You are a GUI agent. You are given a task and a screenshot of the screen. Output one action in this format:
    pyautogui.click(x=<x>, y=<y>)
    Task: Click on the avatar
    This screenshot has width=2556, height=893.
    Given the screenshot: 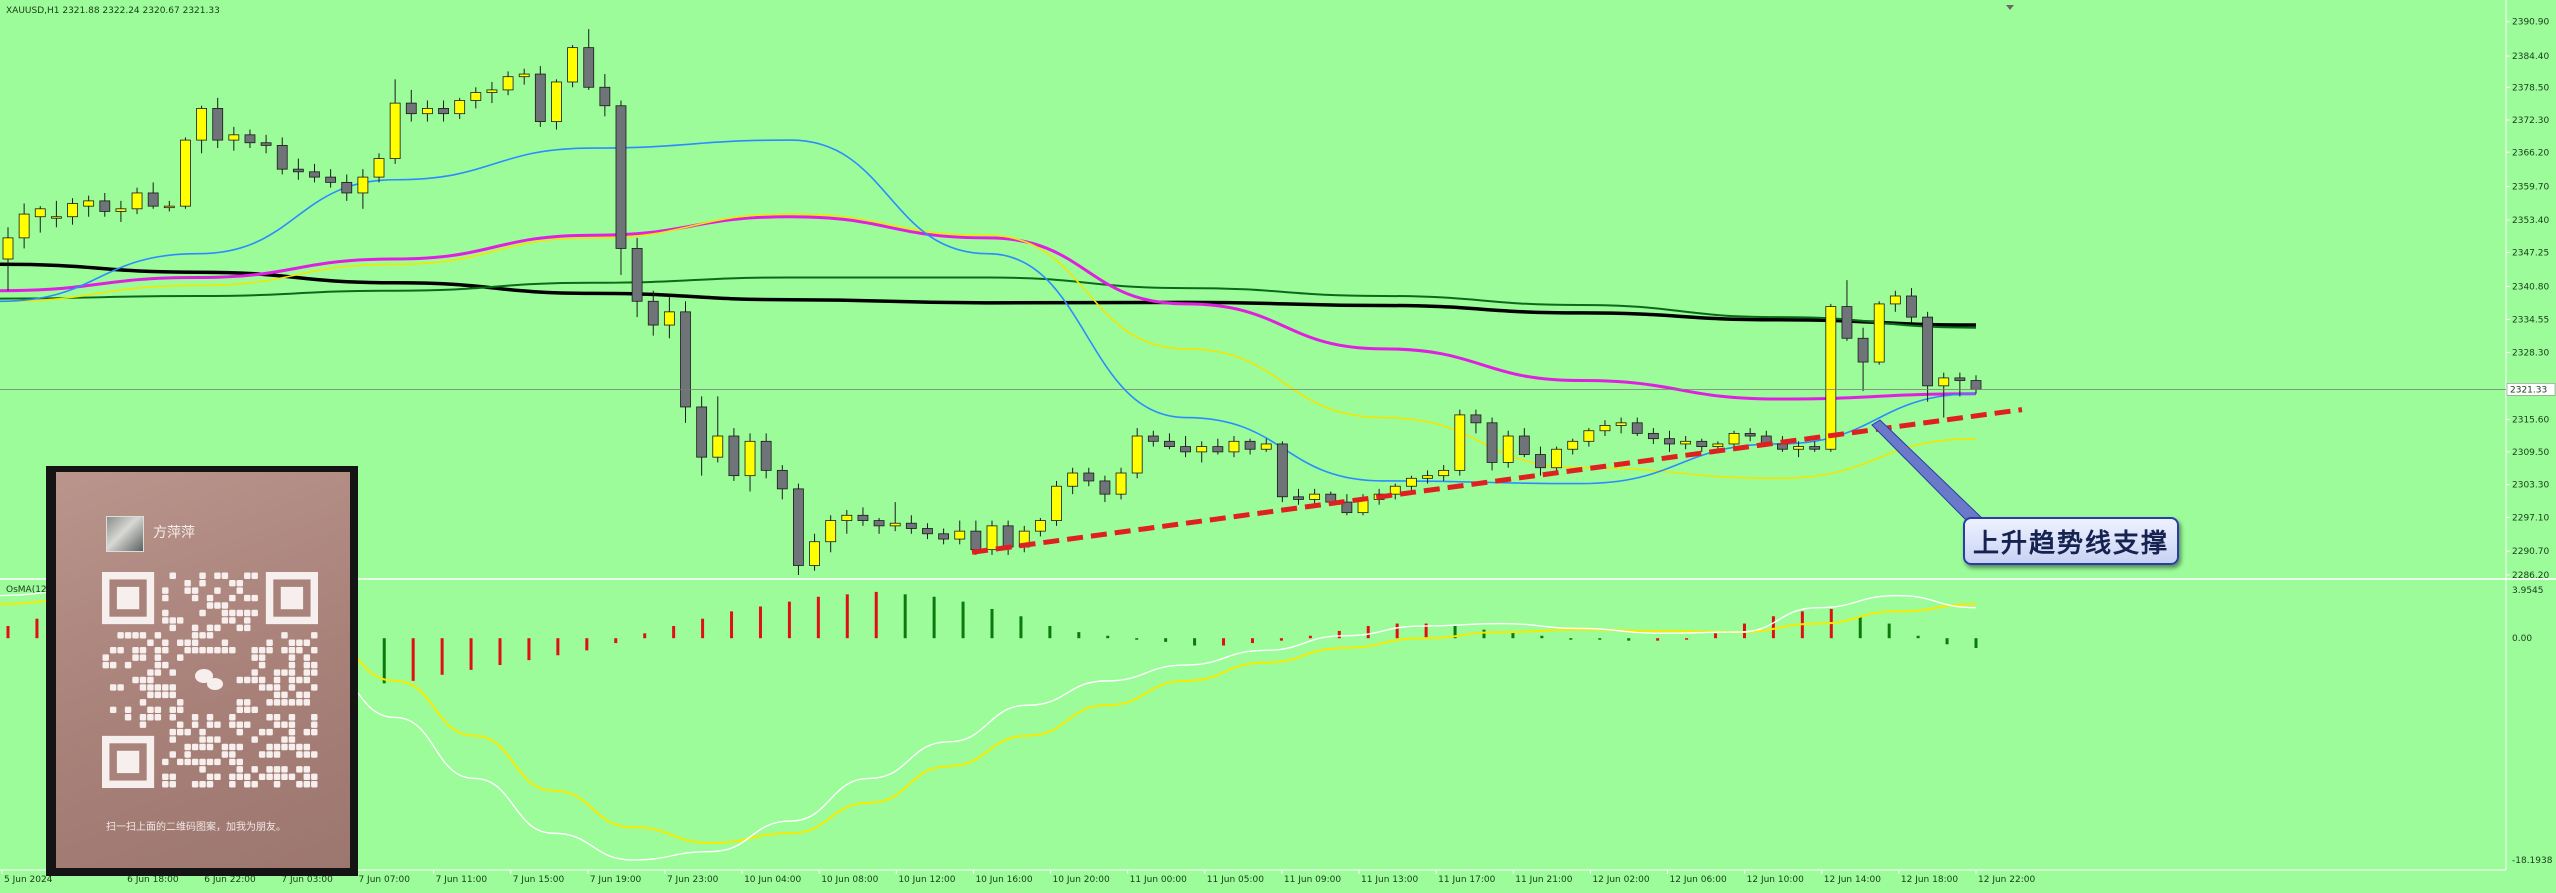 What is the action you would take?
    pyautogui.click(x=125, y=534)
    